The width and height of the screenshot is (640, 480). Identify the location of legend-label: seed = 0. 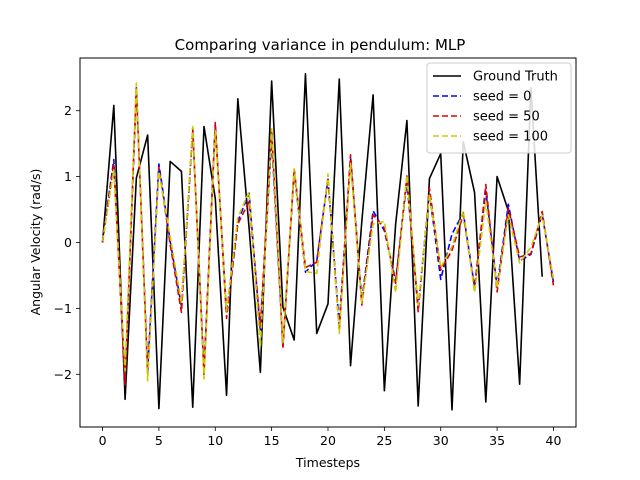
(502, 97).